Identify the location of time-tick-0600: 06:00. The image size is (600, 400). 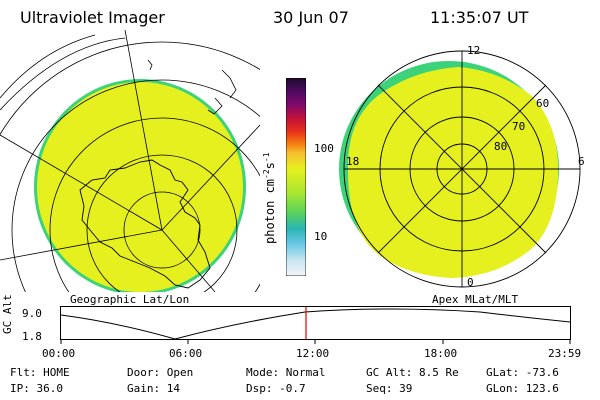
(186, 353).